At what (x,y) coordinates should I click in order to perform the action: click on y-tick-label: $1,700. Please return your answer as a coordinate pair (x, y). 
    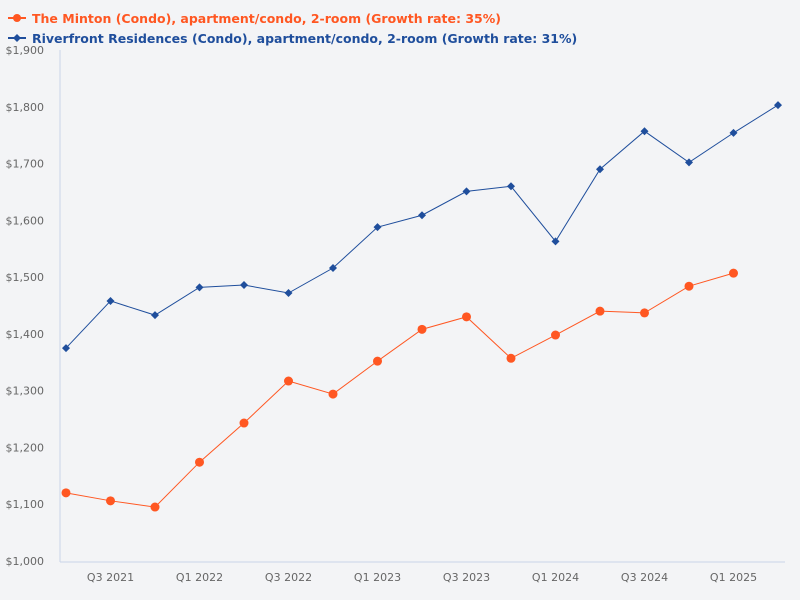
    Looking at the image, I should click on (25, 164).